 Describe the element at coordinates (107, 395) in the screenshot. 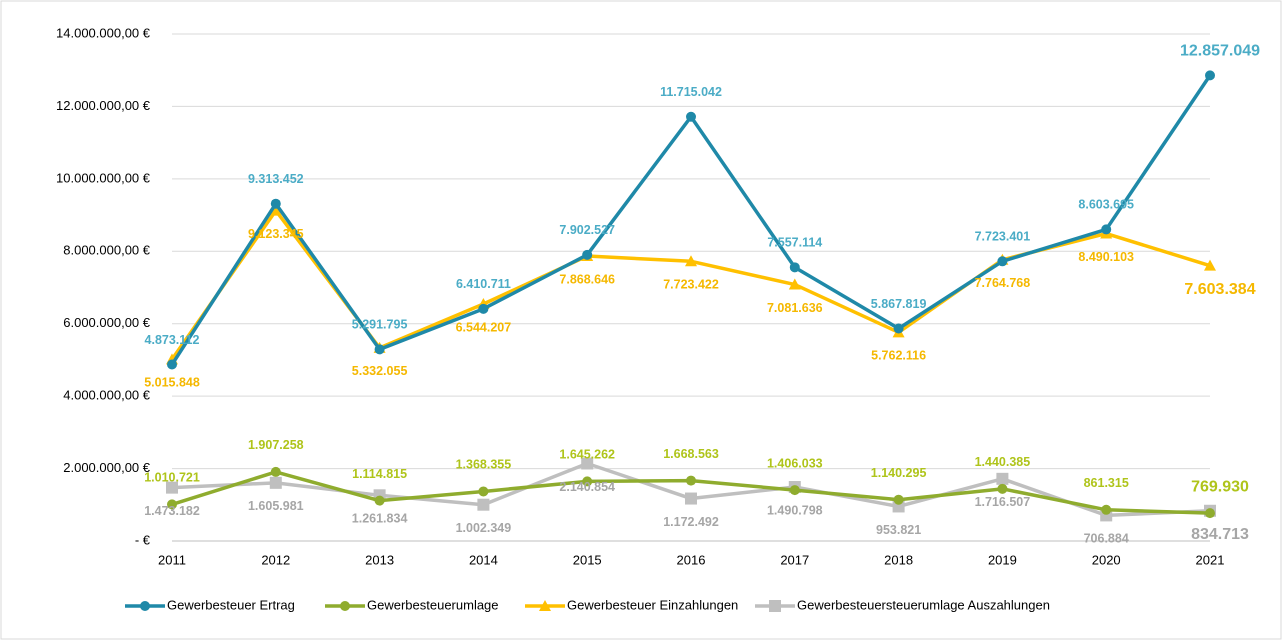

I see `y-tick-label: 4.000.000,00 €` at that location.